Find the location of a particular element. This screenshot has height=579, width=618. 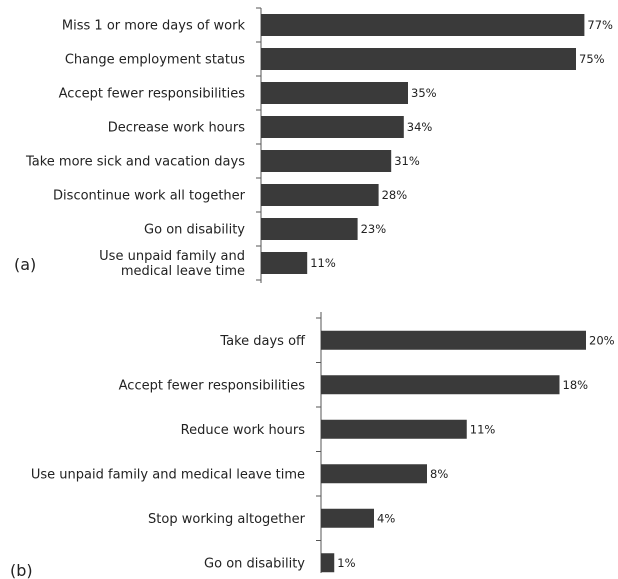

data-label: 31% is located at coordinates (407, 161).